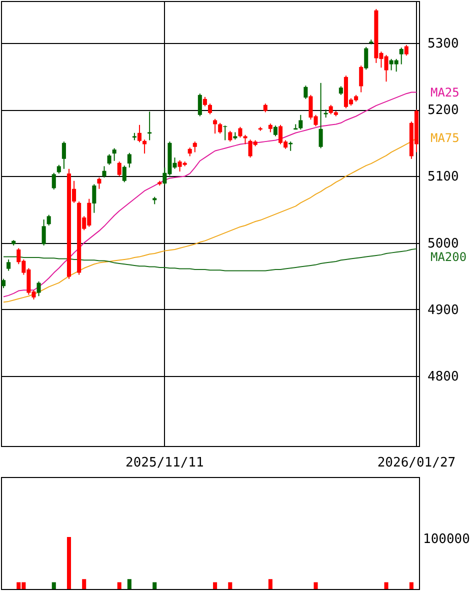 The width and height of the screenshot is (472, 598). Describe the element at coordinates (443, 377) in the screenshot. I see `y-tick-label: 4800` at that location.